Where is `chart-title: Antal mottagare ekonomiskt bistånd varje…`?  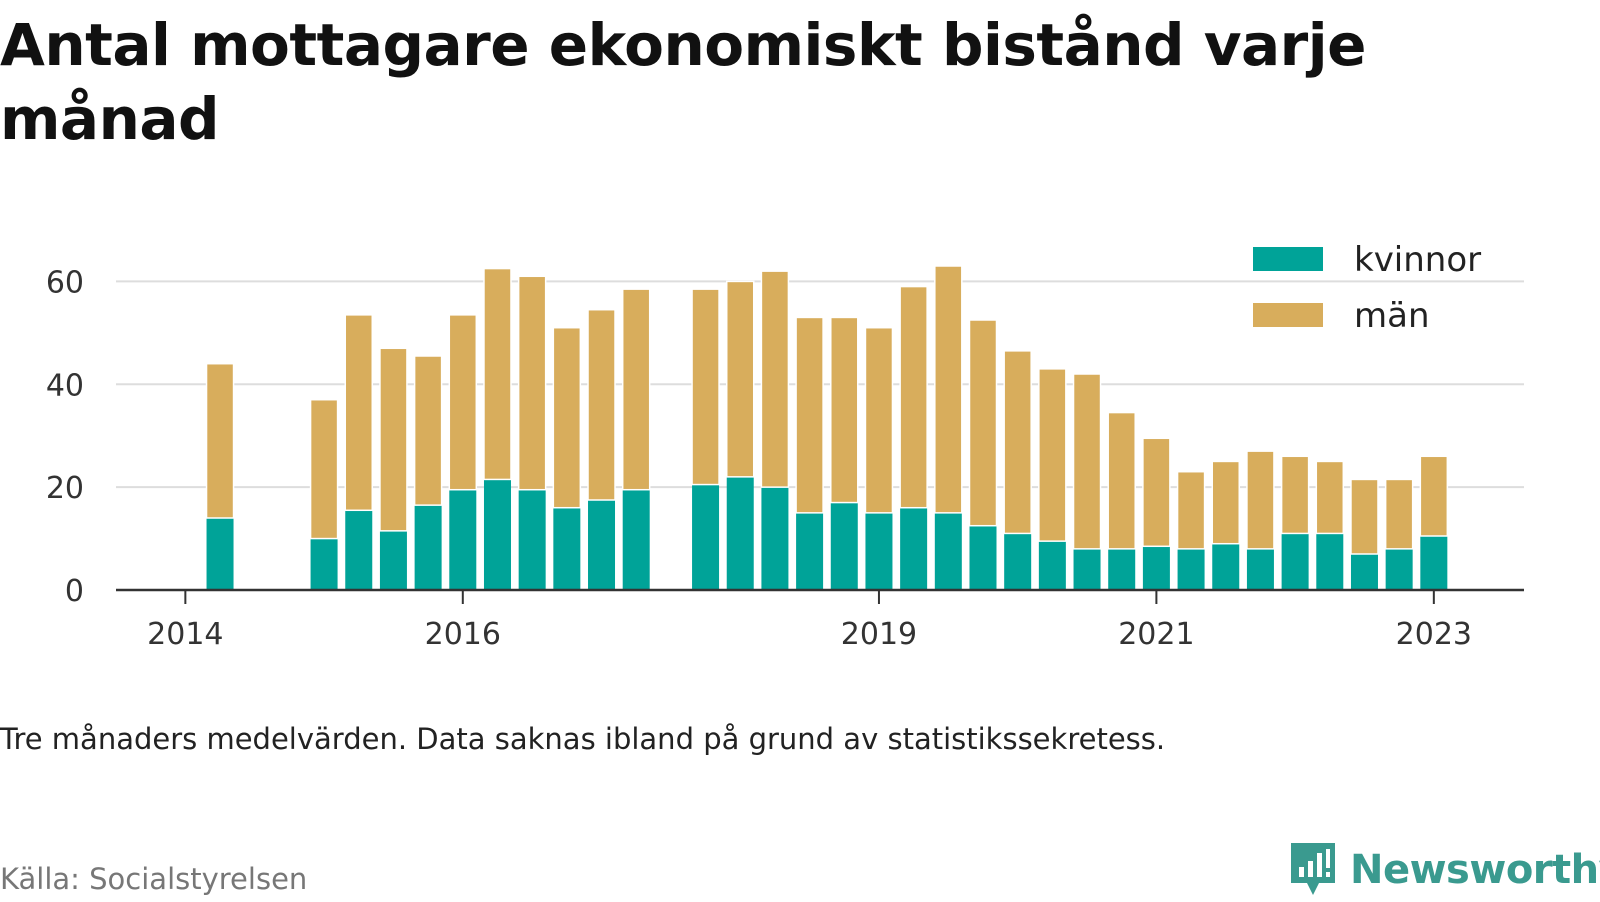
chart-title: Antal mottagare ekonomiskt bistånd varje… is located at coordinates (683, 82).